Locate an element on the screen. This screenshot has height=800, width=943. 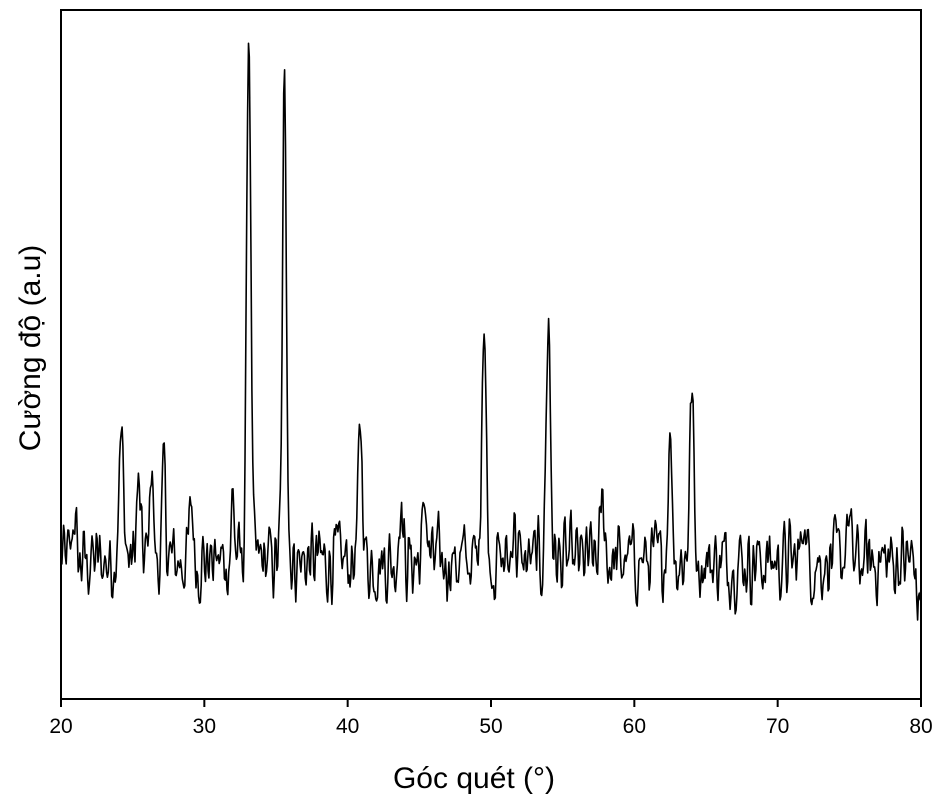
x-axis-title: Góc quét (°) is located at coordinates (474, 778).